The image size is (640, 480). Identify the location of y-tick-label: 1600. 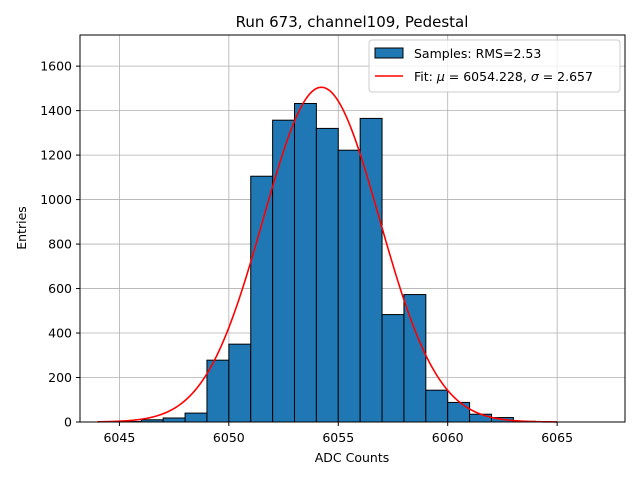
(56, 66).